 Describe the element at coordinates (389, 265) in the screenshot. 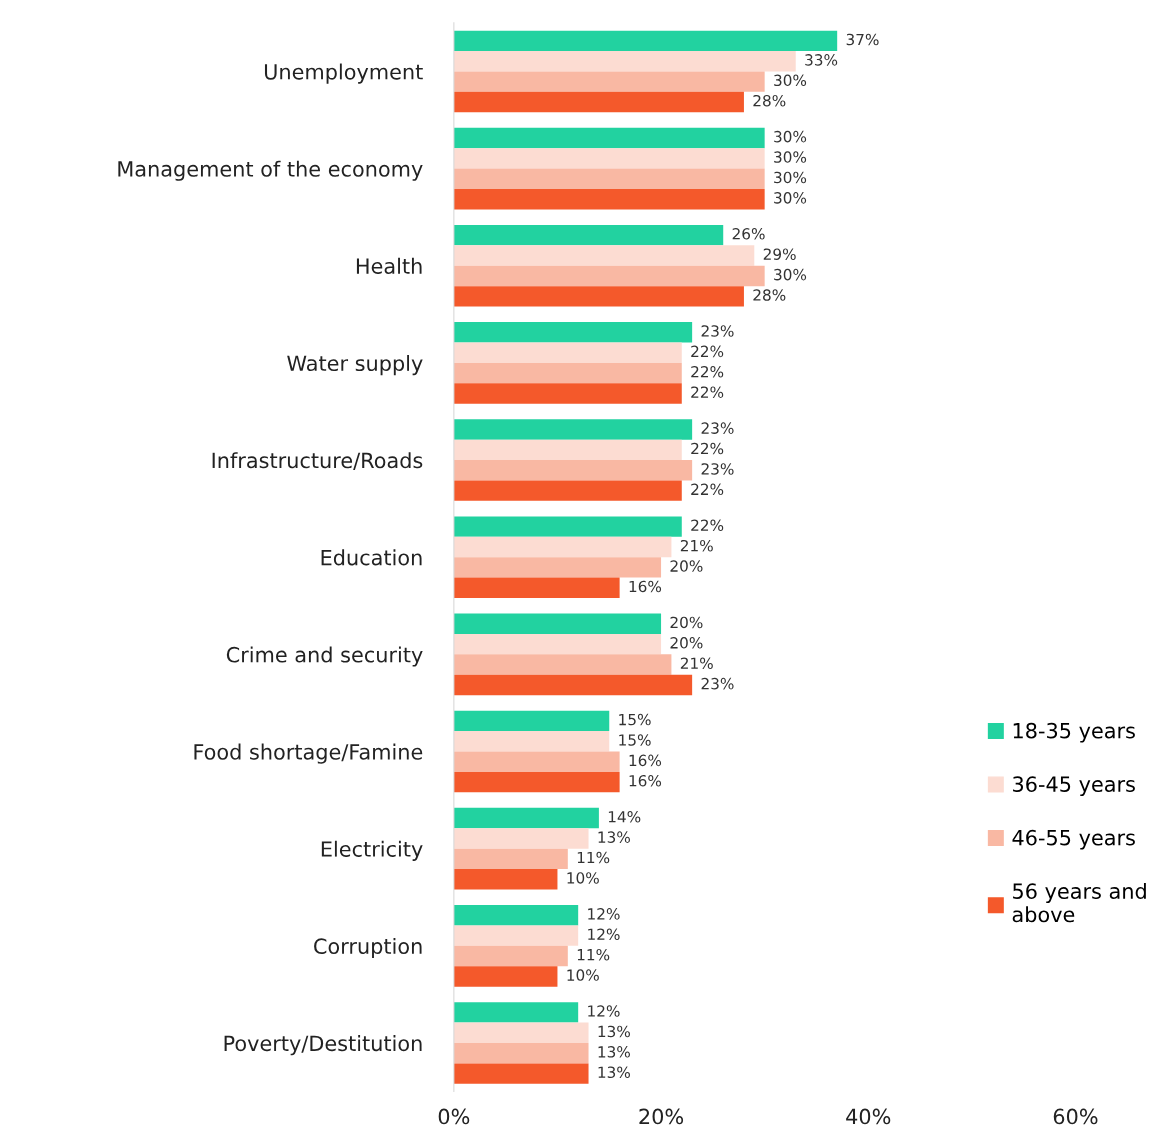

I see `y-tick-label: Health` at that location.